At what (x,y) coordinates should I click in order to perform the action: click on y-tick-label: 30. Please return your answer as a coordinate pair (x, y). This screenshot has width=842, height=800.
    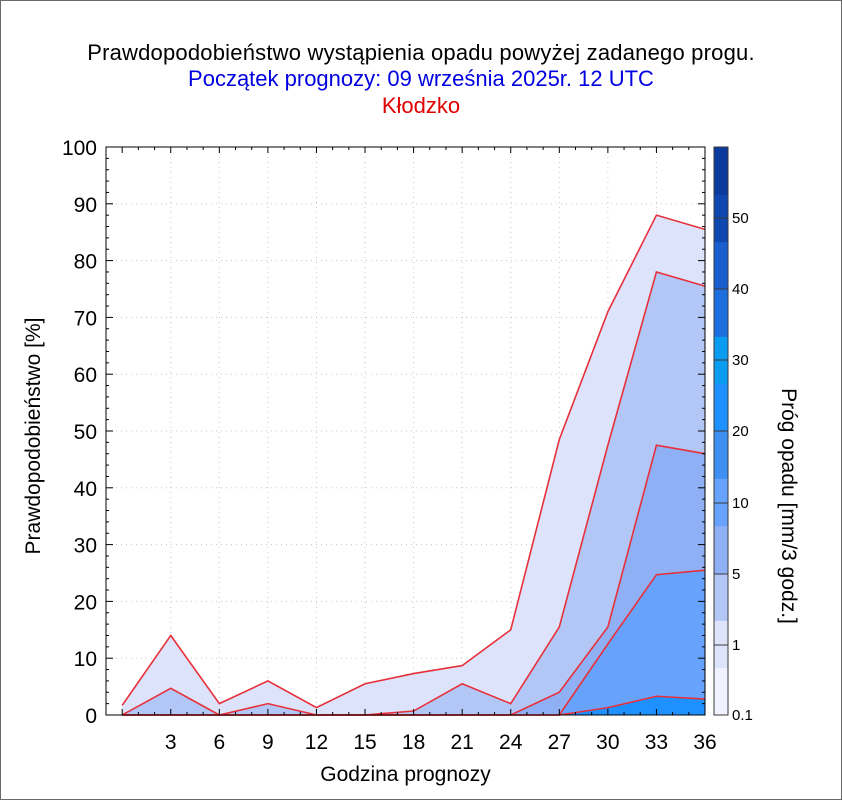
    Looking at the image, I should click on (85, 546).